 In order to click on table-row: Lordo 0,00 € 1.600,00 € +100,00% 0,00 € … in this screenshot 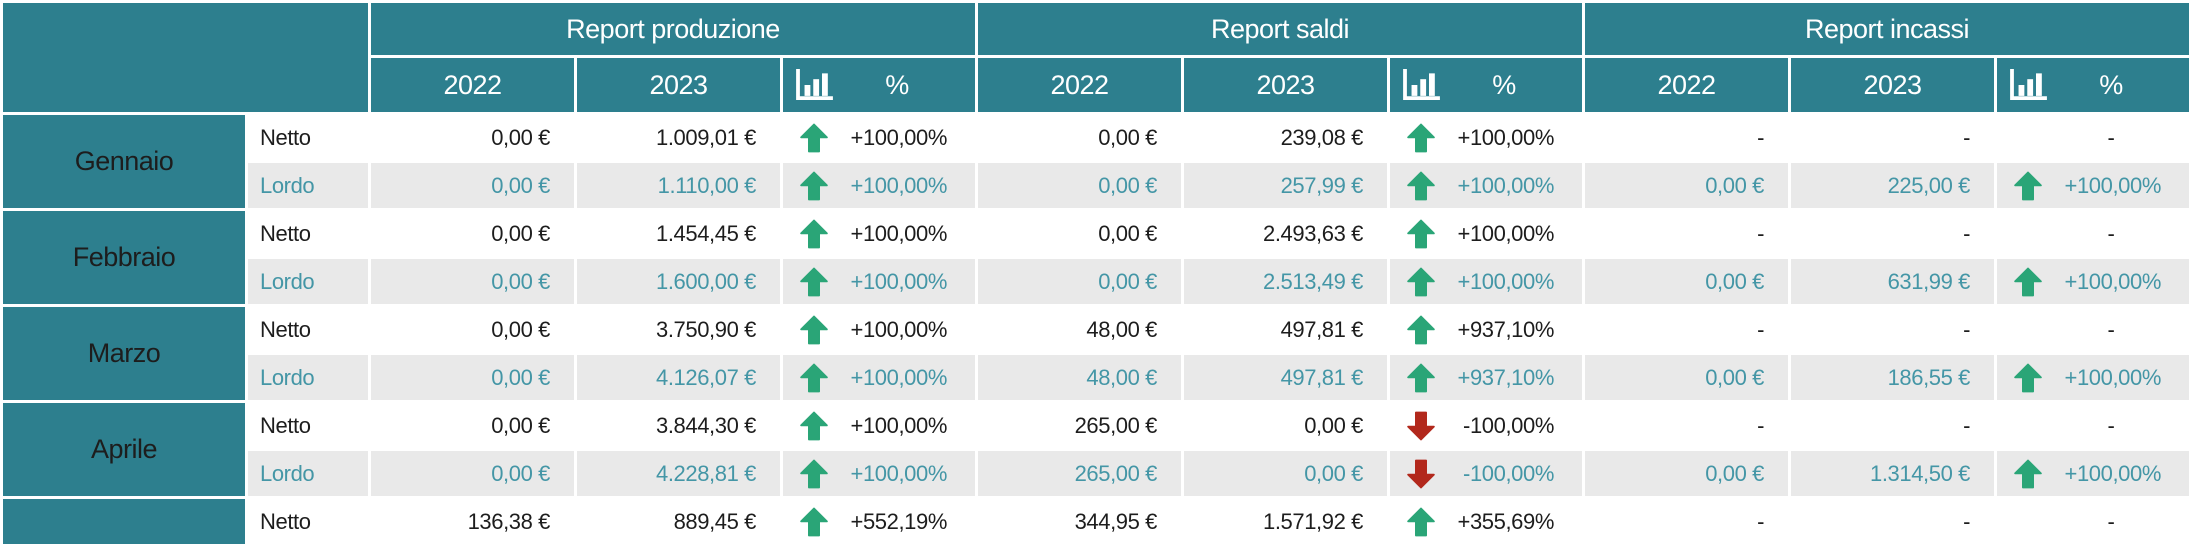, I will do `click(1096, 281)`.